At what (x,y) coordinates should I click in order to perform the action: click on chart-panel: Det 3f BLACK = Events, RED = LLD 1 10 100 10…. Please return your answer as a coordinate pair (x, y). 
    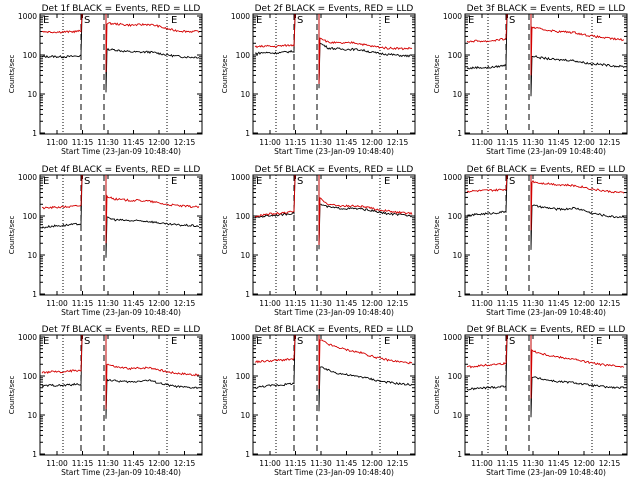
    Looking at the image, I should click on (530, 80).